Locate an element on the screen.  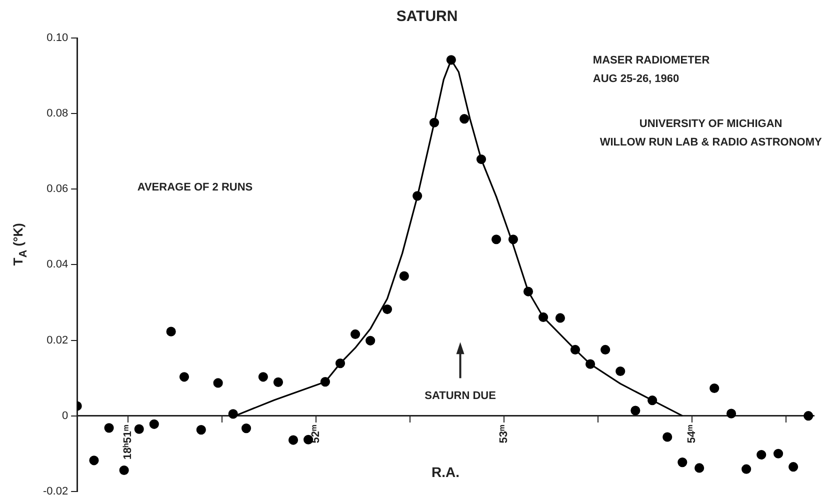
y-tick-label: 0.06 is located at coordinates (57, 189).